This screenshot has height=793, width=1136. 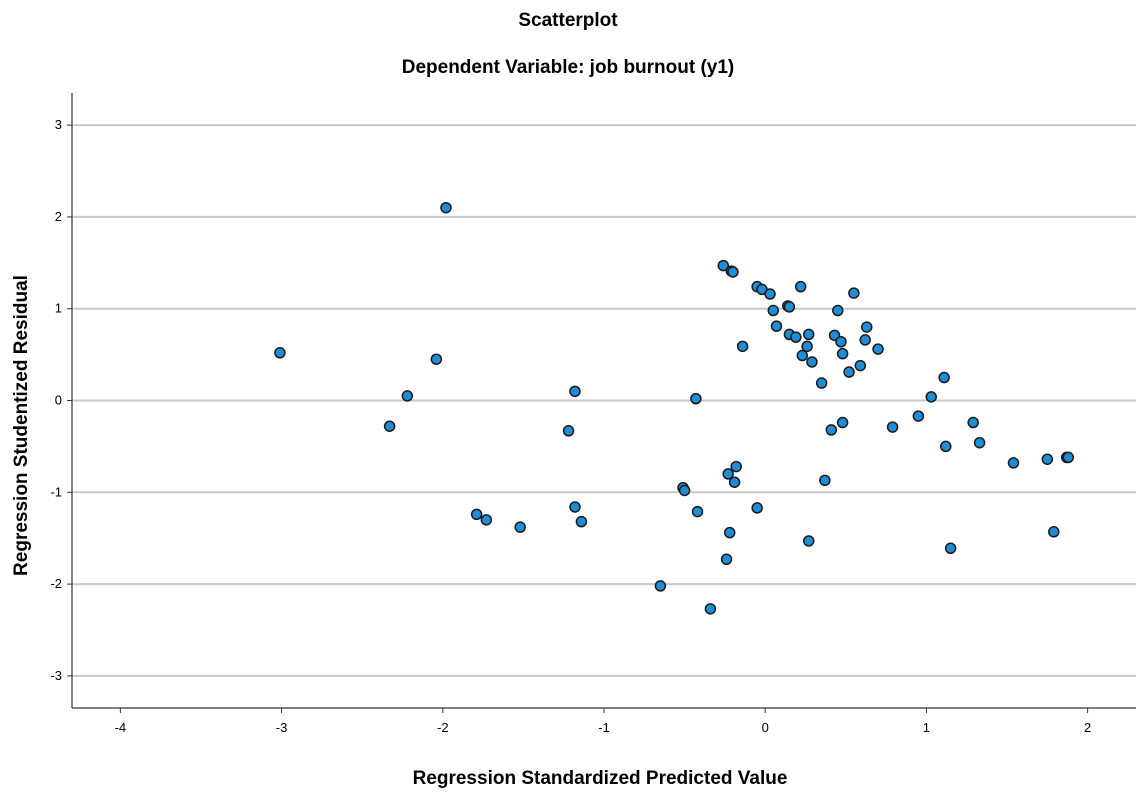 I want to click on chart-subtitle: Dependent Variable: job burnout (y1), so click(x=568, y=67).